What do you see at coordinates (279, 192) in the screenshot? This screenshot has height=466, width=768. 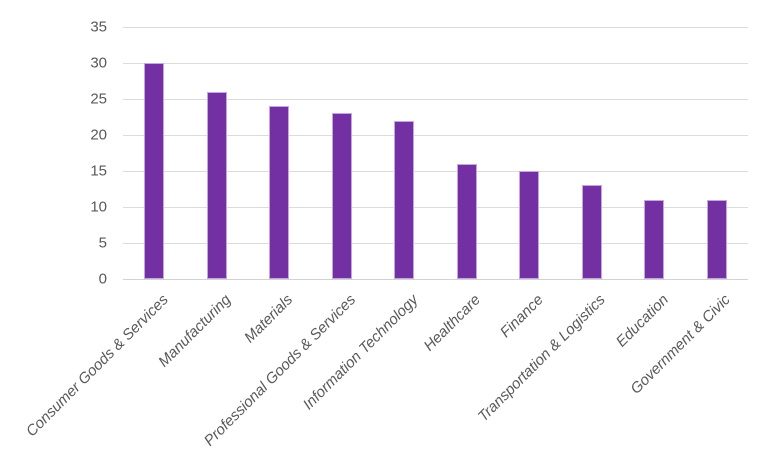 I see `bar-materials` at bounding box center [279, 192].